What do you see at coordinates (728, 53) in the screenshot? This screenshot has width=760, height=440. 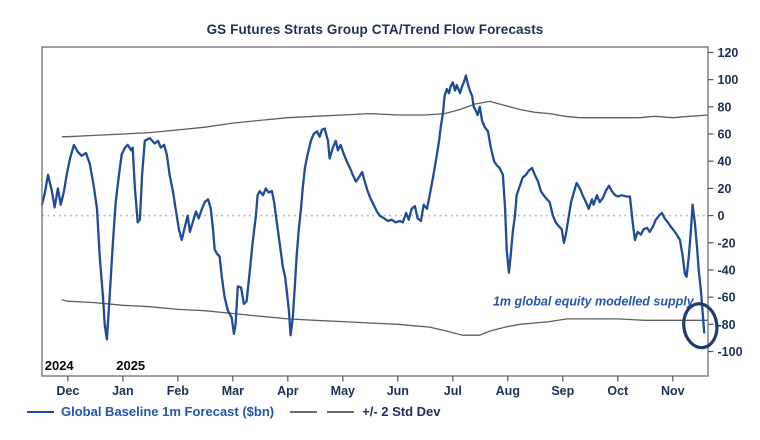 I see `y-tick-label: 120` at bounding box center [728, 53].